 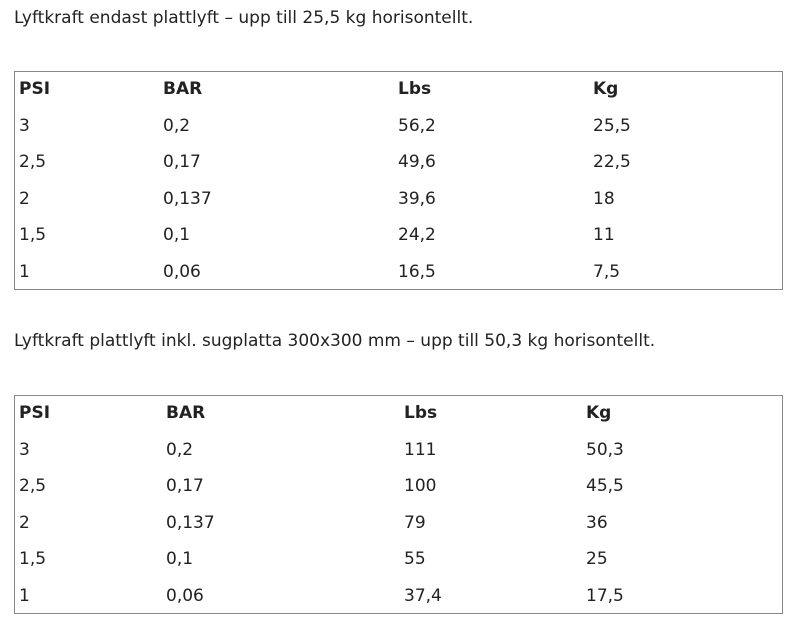 What do you see at coordinates (415, 559) in the screenshot?
I see `table-cell: 55` at bounding box center [415, 559].